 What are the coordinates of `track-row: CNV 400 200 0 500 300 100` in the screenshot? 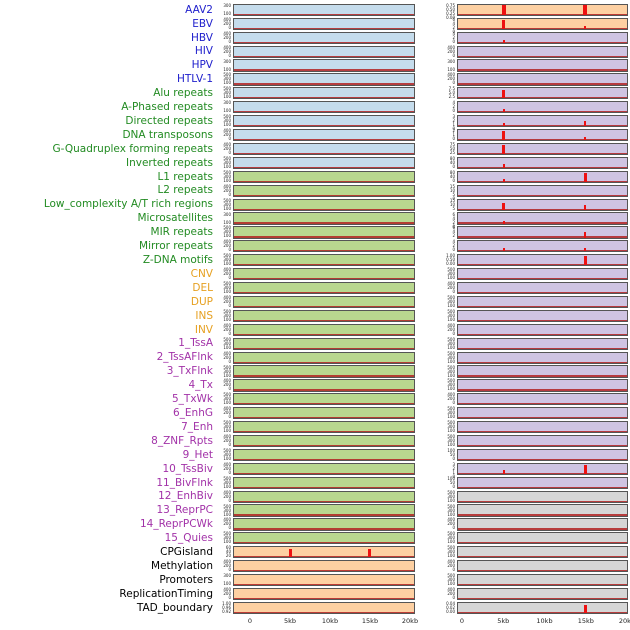 It's located at (315, 274).